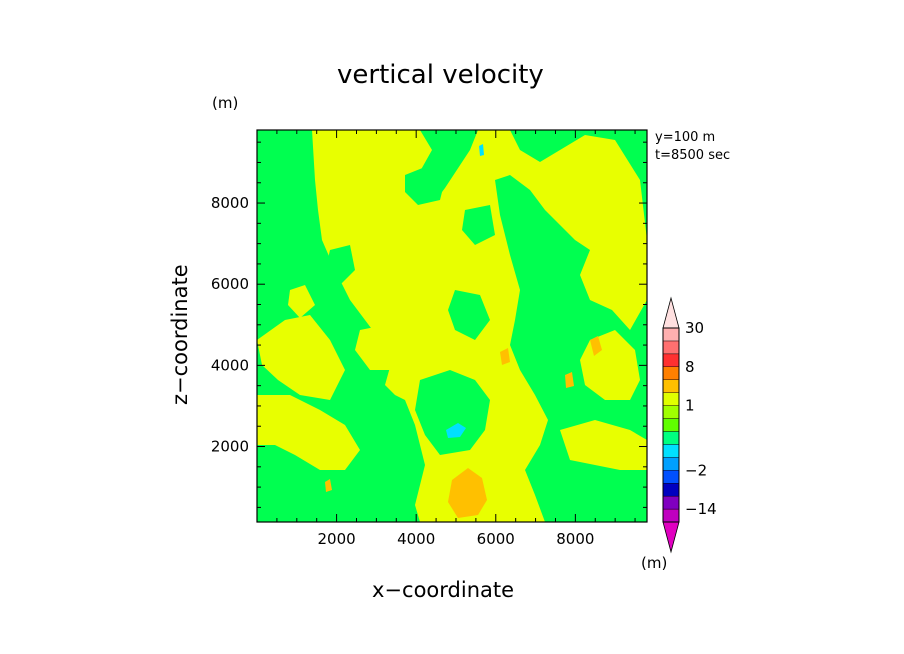 This screenshot has height=654, width=904. What do you see at coordinates (696, 470) in the screenshot?
I see `colorbar-label: −2` at bounding box center [696, 470].